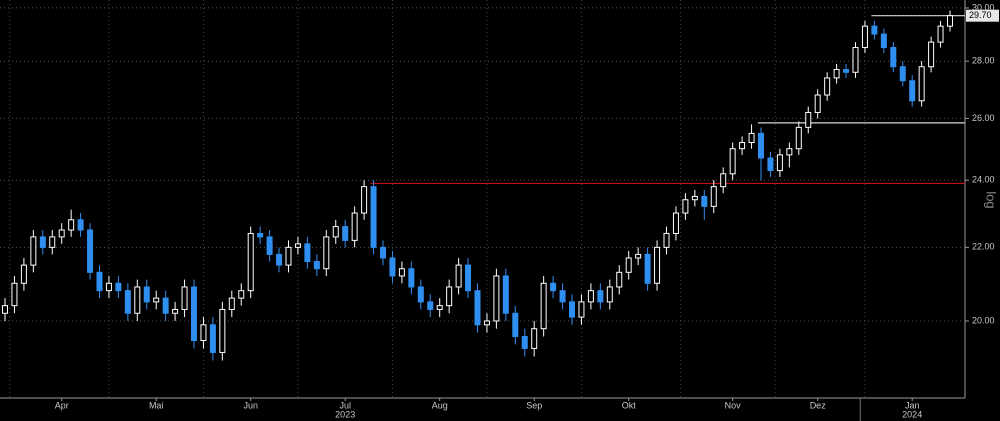 This screenshot has width=1000, height=421. What do you see at coordinates (440, 405) in the screenshot?
I see `x-tick-label: Aug` at bounding box center [440, 405].